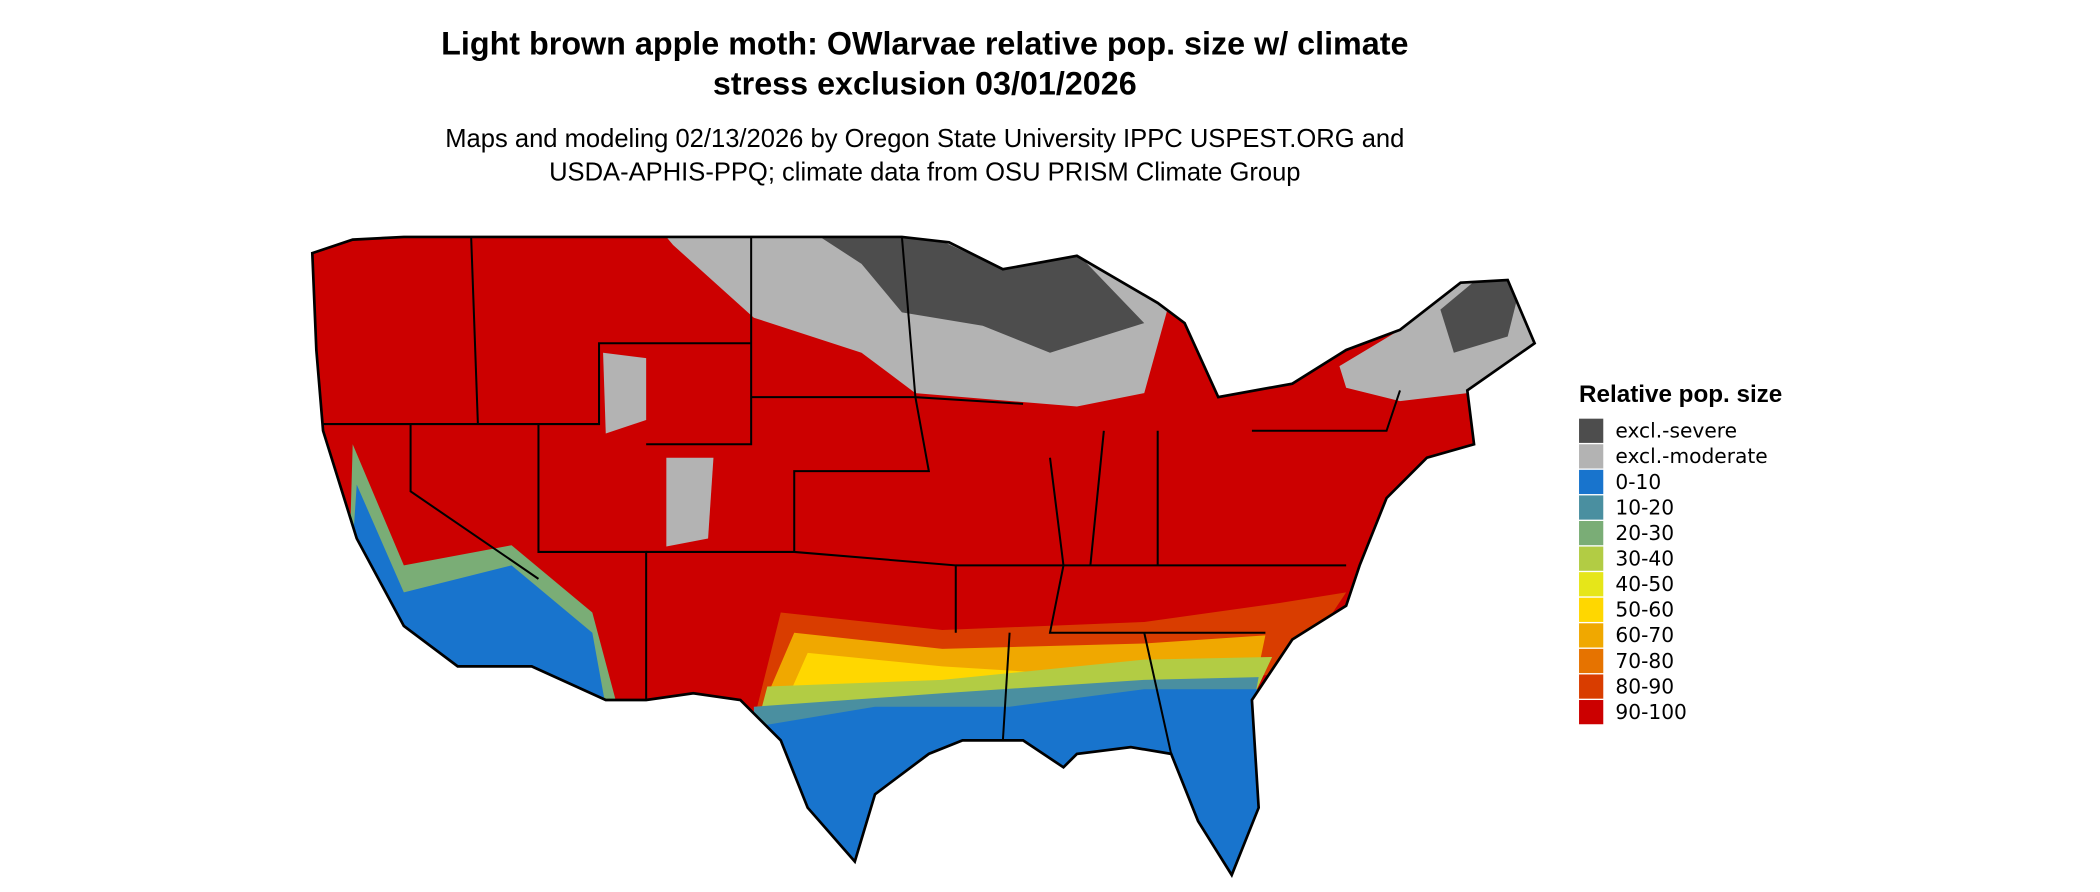  I want to click on legend-label: 60-70, so click(1644, 635).